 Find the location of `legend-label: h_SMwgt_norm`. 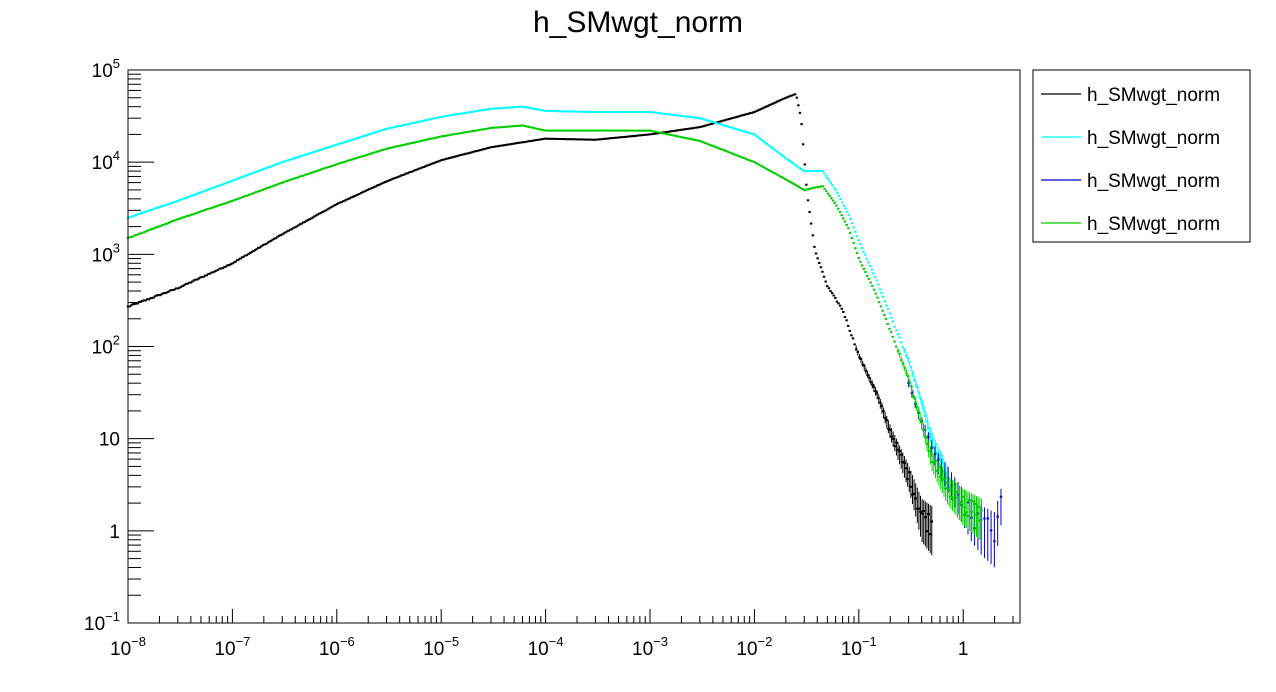

legend-label: h_SMwgt_norm is located at coordinates (1153, 138).